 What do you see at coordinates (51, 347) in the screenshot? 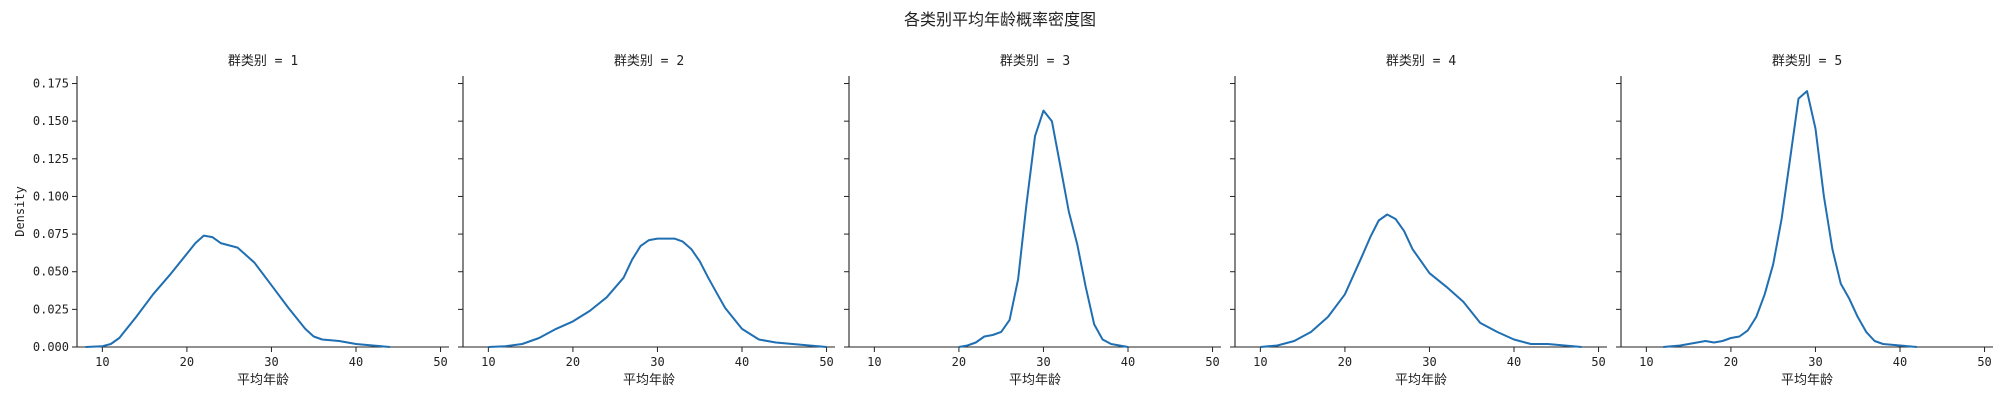
I see `y-tick-label: 0.000` at bounding box center [51, 347].